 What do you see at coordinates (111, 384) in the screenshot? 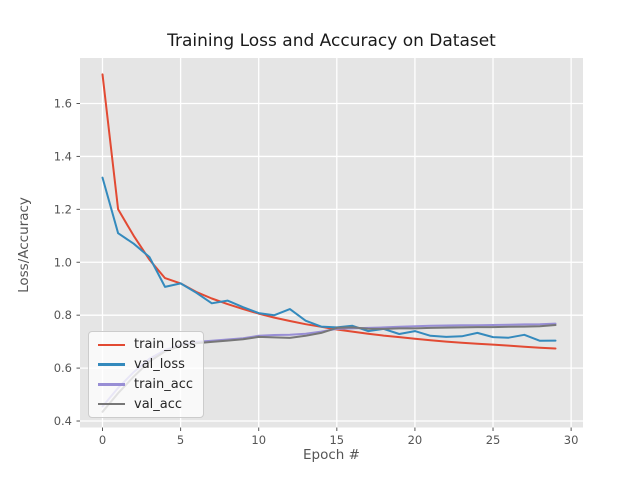
I see `legend-line-sample-train-acc` at bounding box center [111, 384].